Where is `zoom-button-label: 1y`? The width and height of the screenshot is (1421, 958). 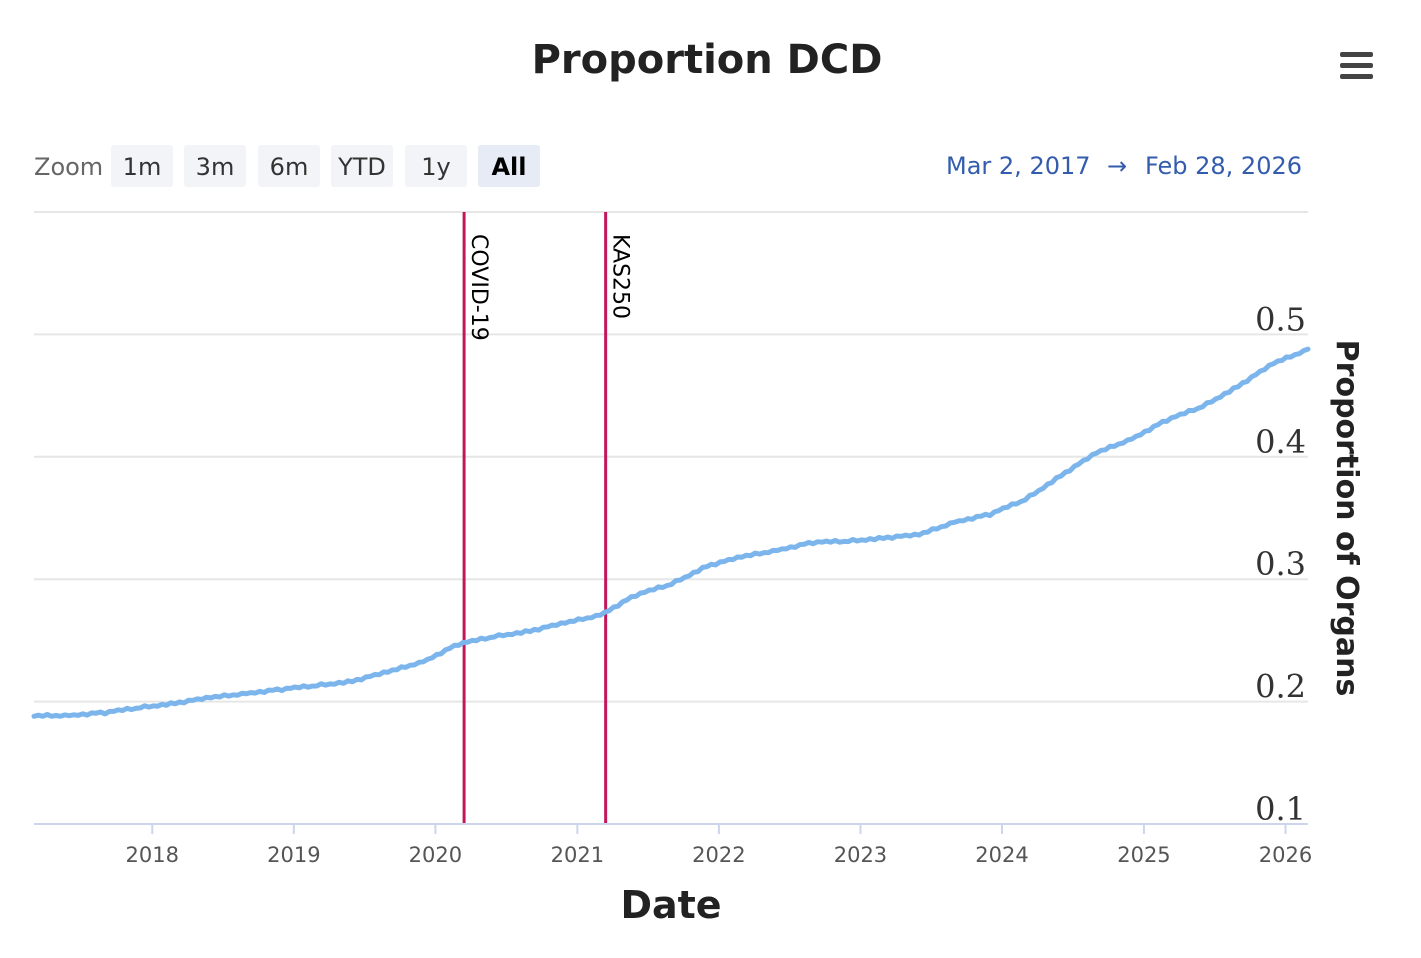 zoom-button-label: 1y is located at coordinates (435, 167).